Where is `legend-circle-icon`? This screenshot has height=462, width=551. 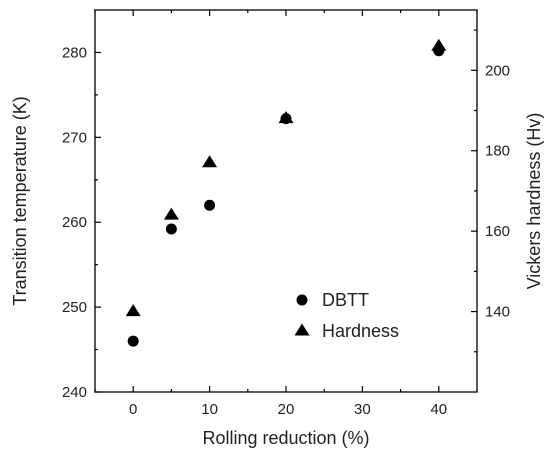 legend-circle-icon is located at coordinates (302, 300).